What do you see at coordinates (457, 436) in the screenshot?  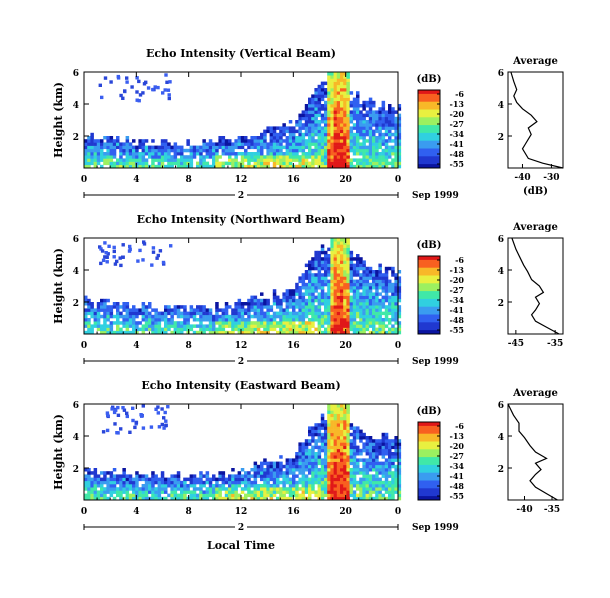 I see `colorbar-tick-label: -13` at bounding box center [457, 436].